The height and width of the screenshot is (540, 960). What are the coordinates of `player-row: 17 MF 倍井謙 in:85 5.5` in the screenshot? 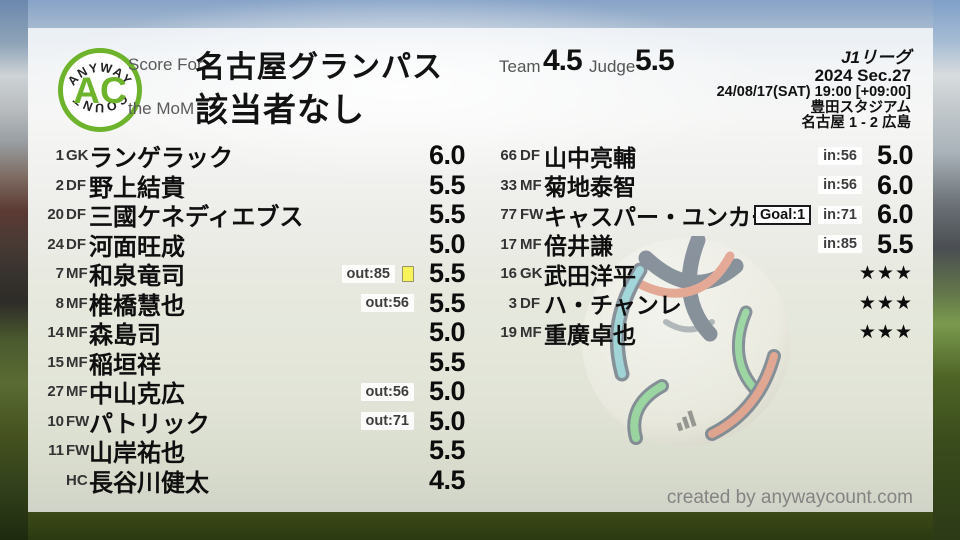 It's located at (698, 244).